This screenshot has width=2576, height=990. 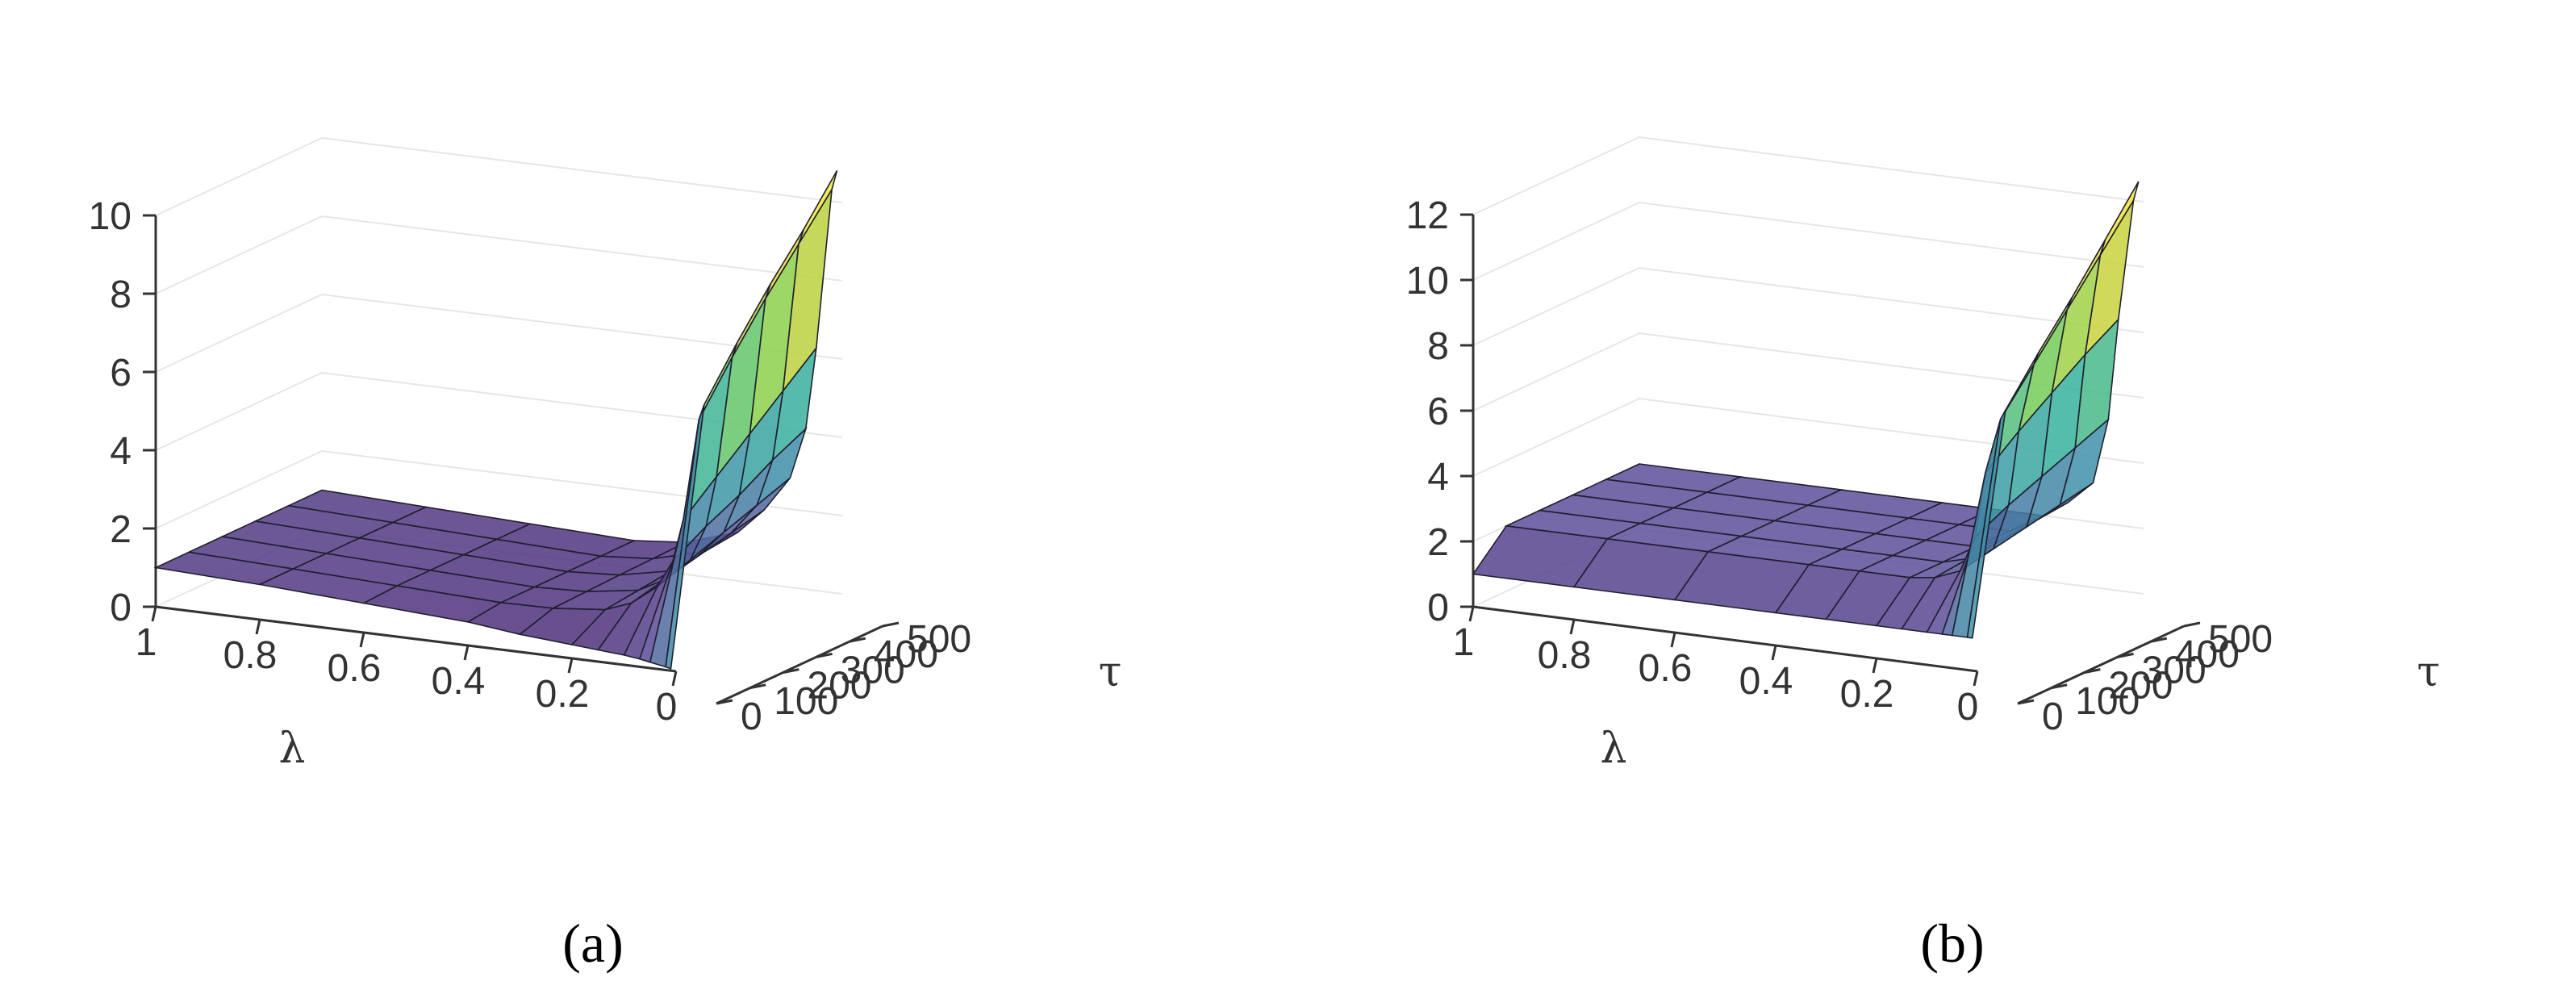 What do you see at coordinates (592, 944) in the screenshot?
I see `caption-a: (a)` at bounding box center [592, 944].